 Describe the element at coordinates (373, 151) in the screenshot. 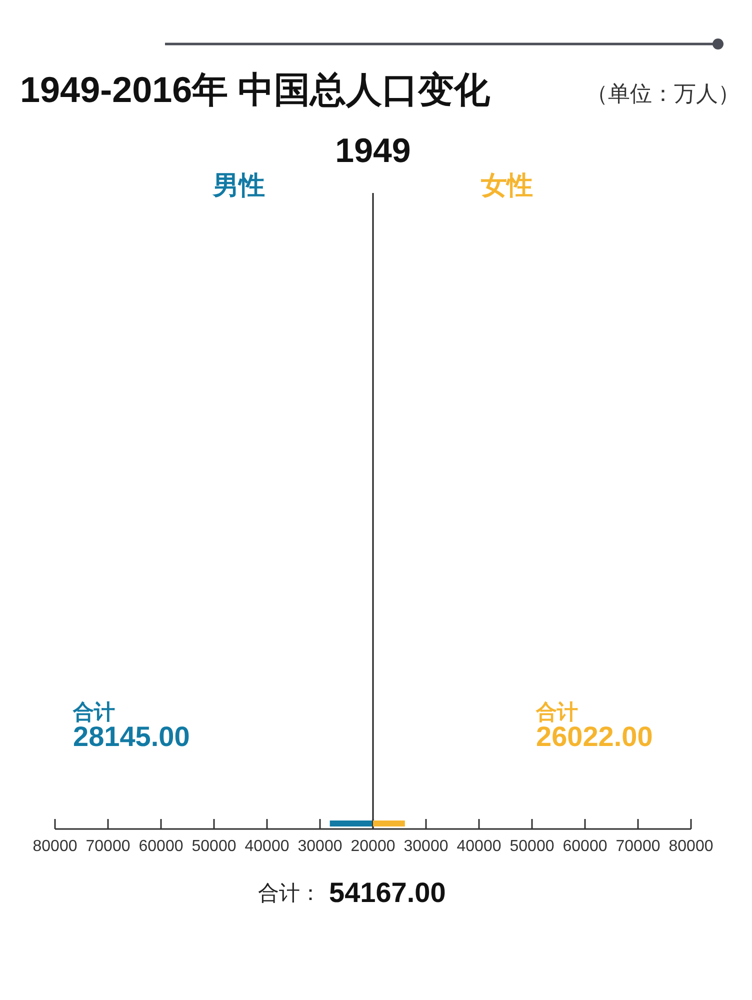

I see `annotation: 1949` at that location.